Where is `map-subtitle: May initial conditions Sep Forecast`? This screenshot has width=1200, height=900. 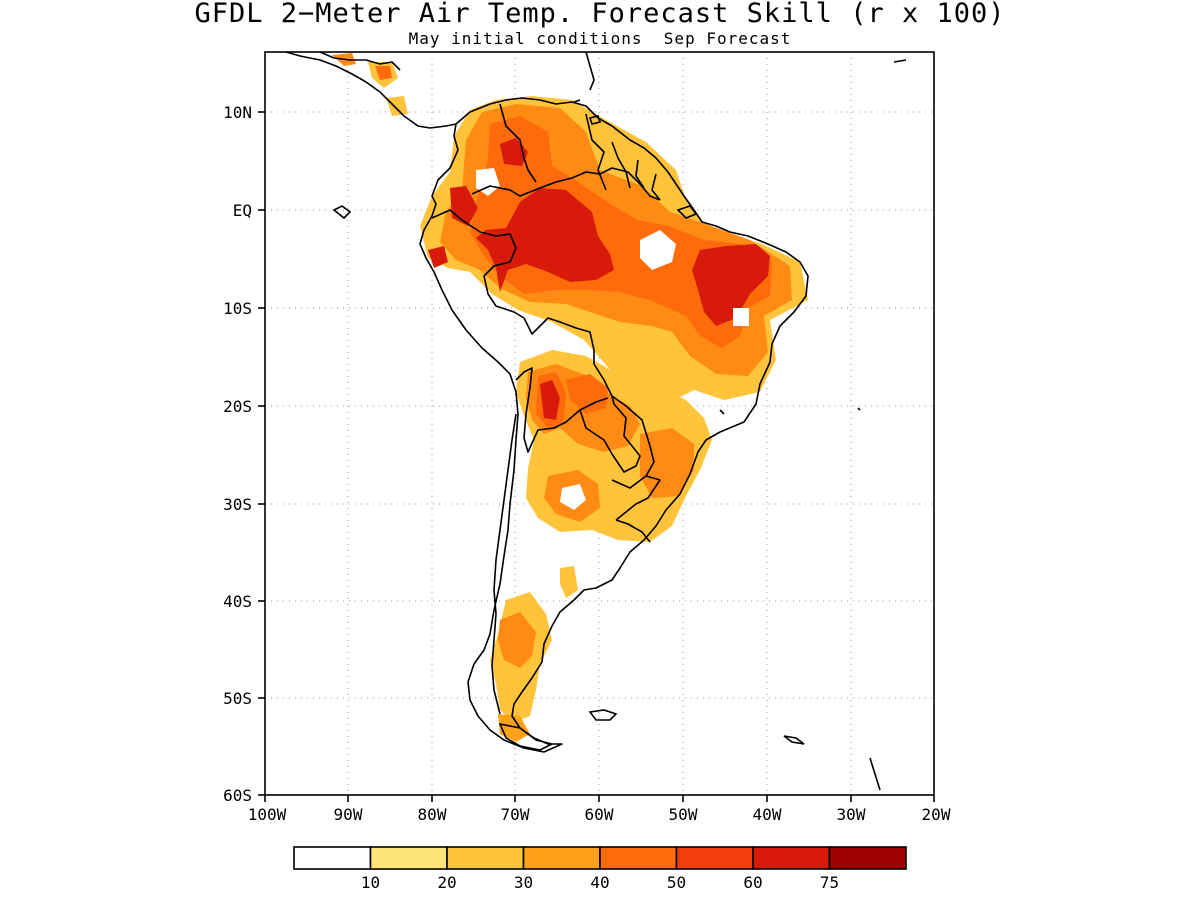
map-subtitle: May initial conditions Sep Forecast is located at coordinates (600, 38).